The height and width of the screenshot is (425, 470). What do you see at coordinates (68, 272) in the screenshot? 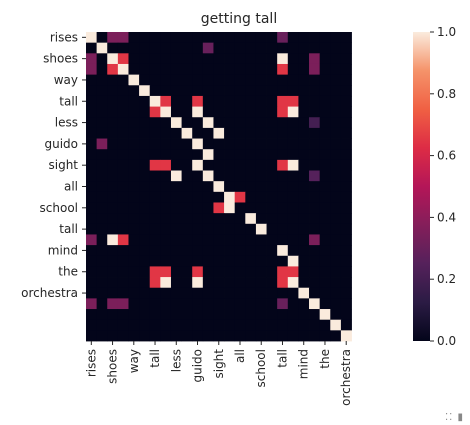
I see `y-tick-label: the` at bounding box center [68, 272].